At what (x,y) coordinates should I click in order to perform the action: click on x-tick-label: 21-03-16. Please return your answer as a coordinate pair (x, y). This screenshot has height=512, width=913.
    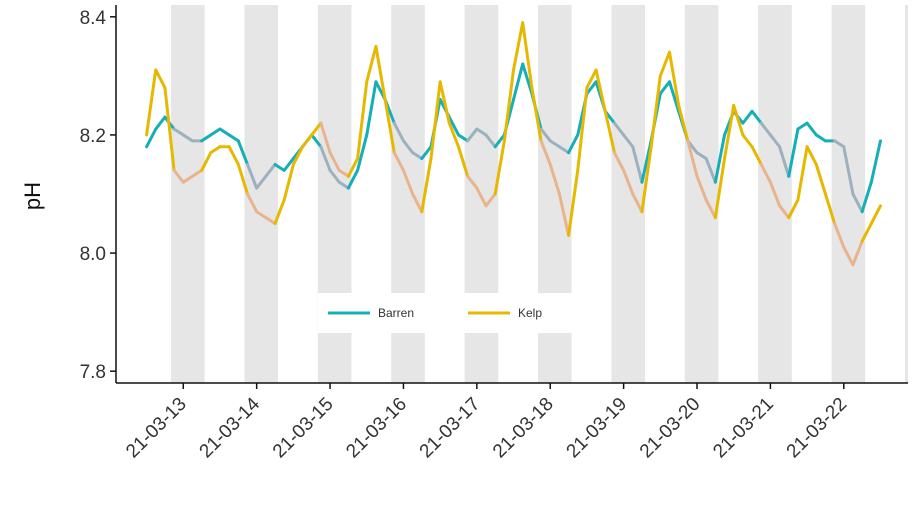
    Looking at the image, I should click on (376, 428).